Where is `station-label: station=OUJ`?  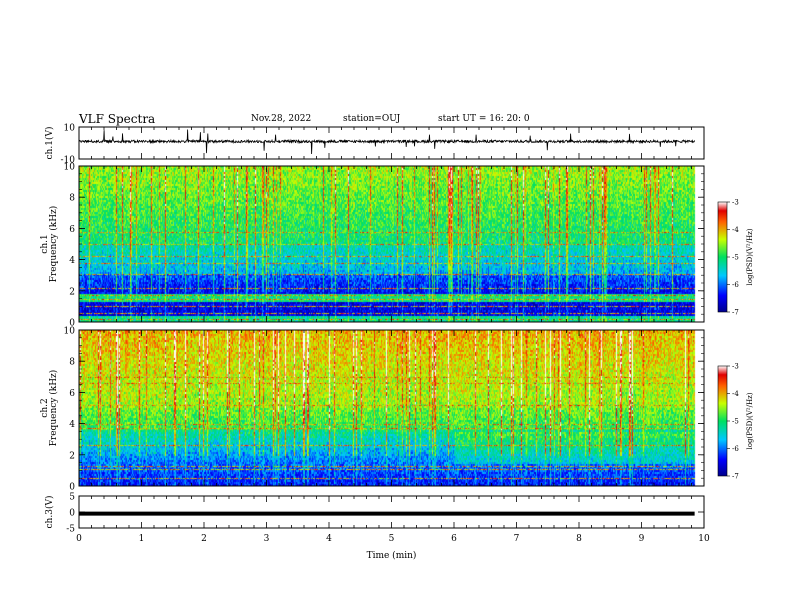
station-label: station=OUJ is located at coordinates (372, 119).